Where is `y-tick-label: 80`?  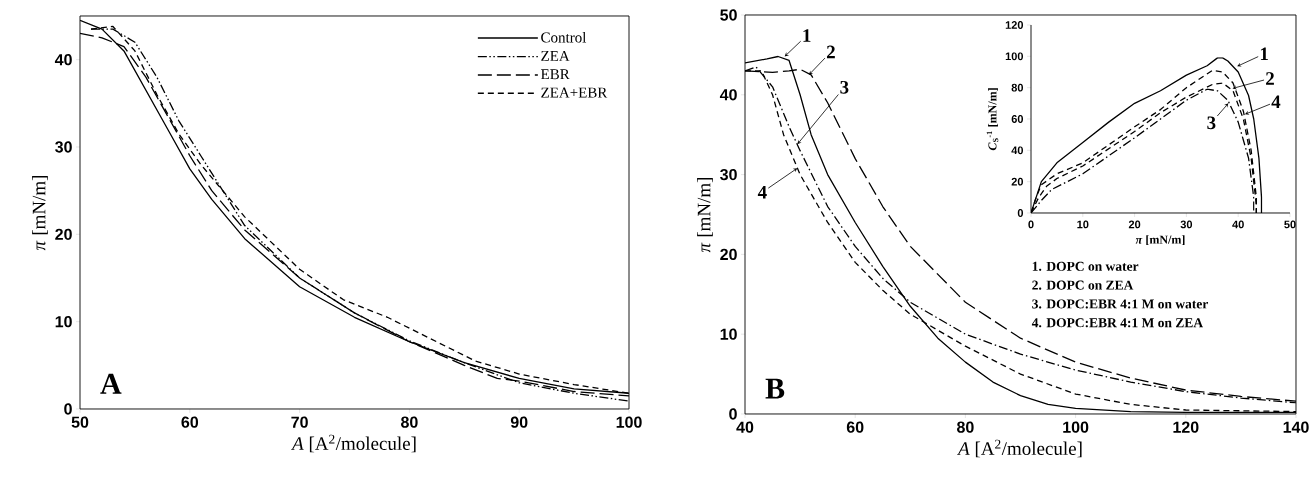 y-tick-label: 80 is located at coordinates (1017, 87).